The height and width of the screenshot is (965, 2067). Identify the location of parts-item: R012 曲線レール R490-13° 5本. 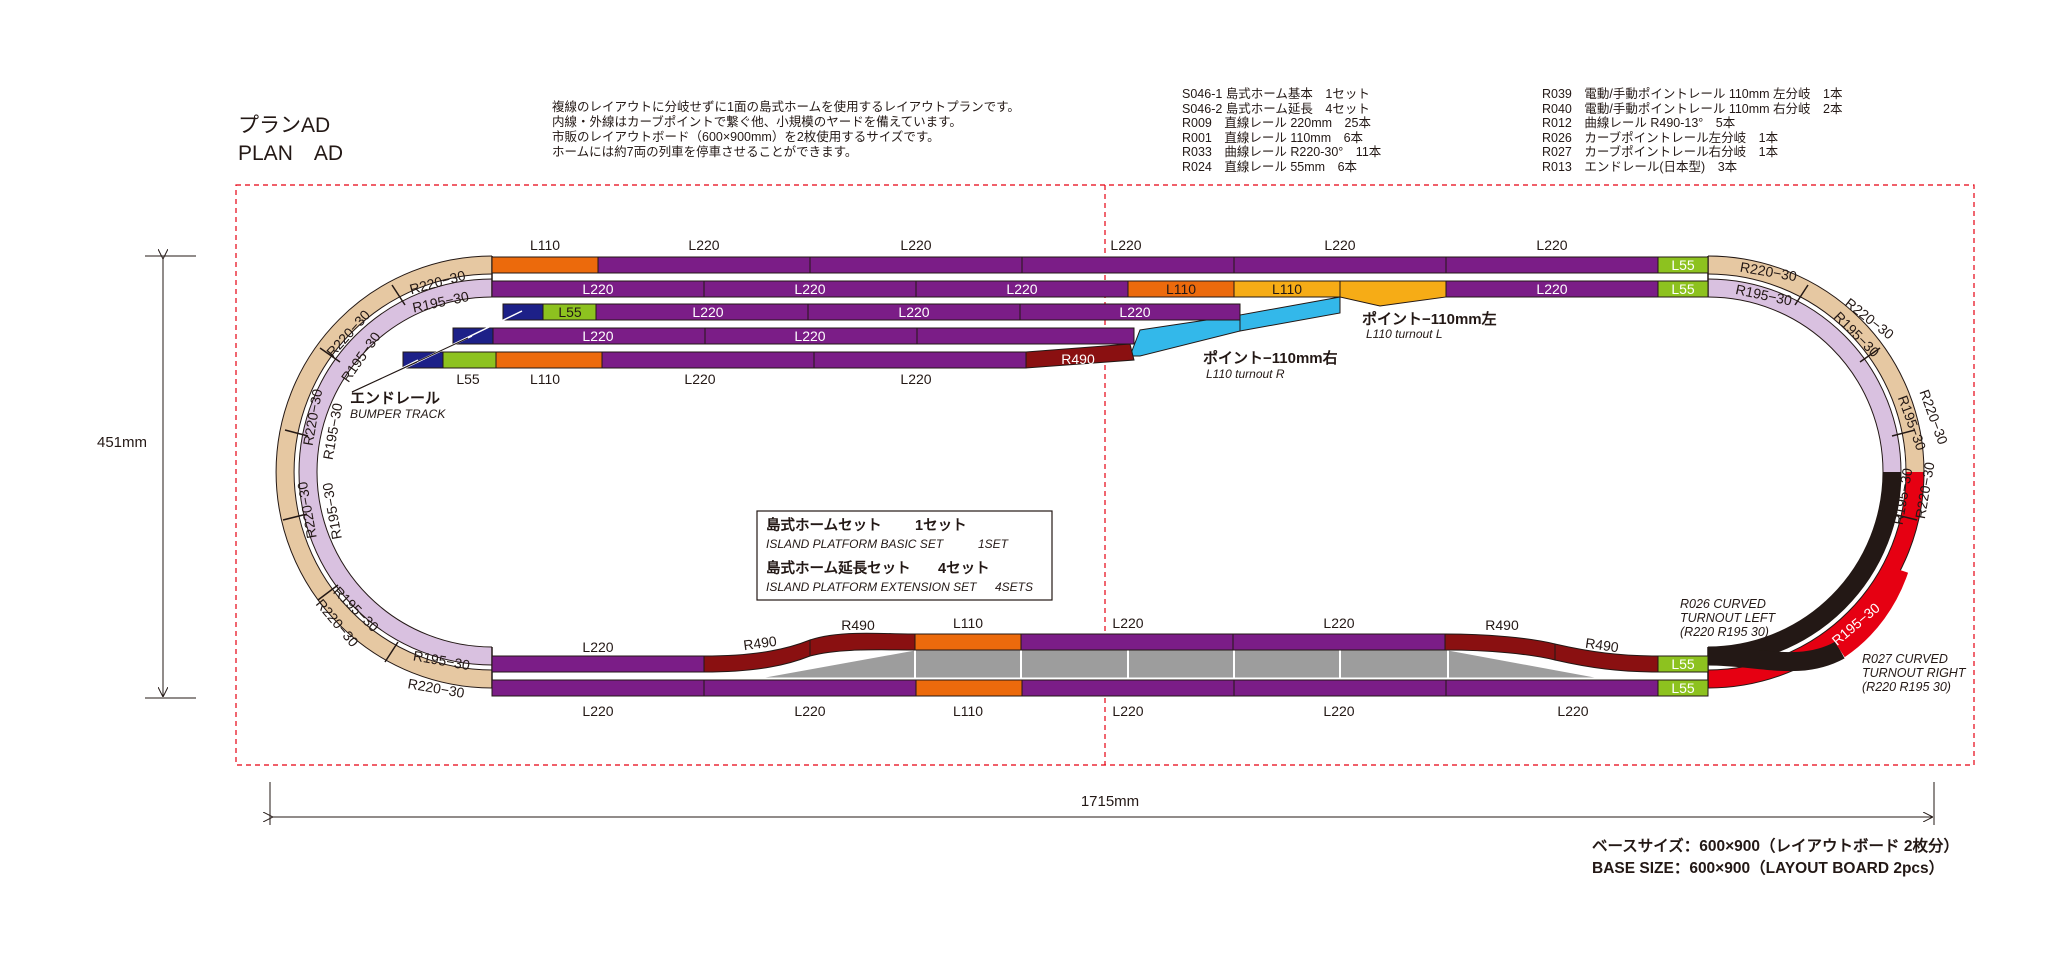
(1639, 123).